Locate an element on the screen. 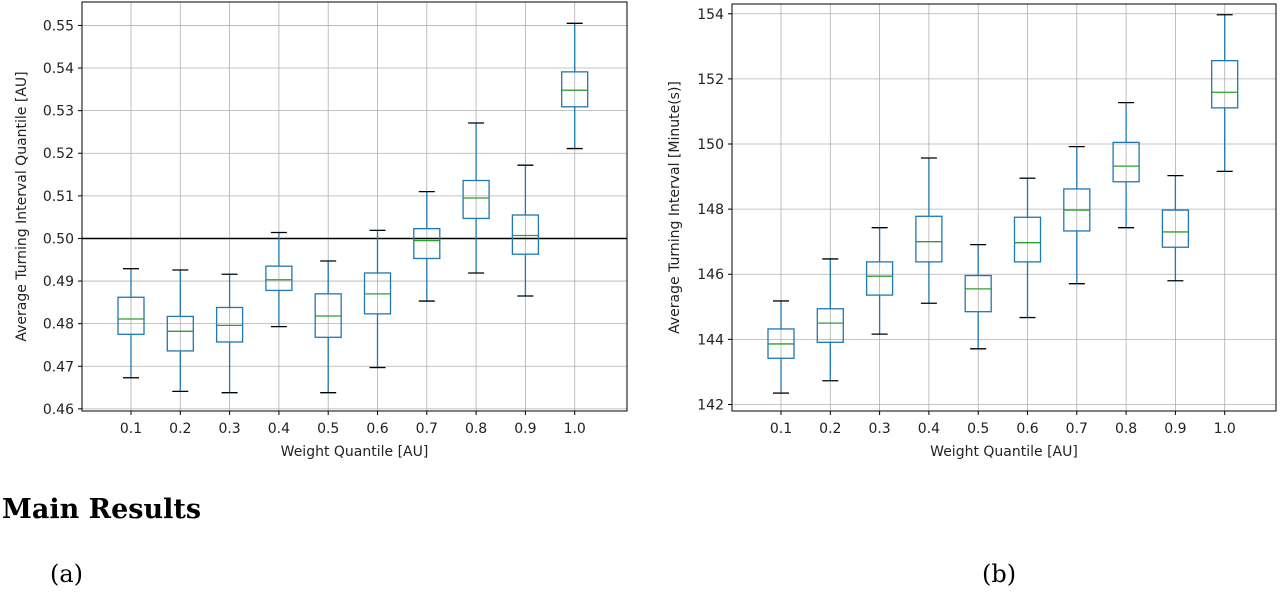 The height and width of the screenshot is (593, 1280). y-tick-label: 152 is located at coordinates (710, 80).